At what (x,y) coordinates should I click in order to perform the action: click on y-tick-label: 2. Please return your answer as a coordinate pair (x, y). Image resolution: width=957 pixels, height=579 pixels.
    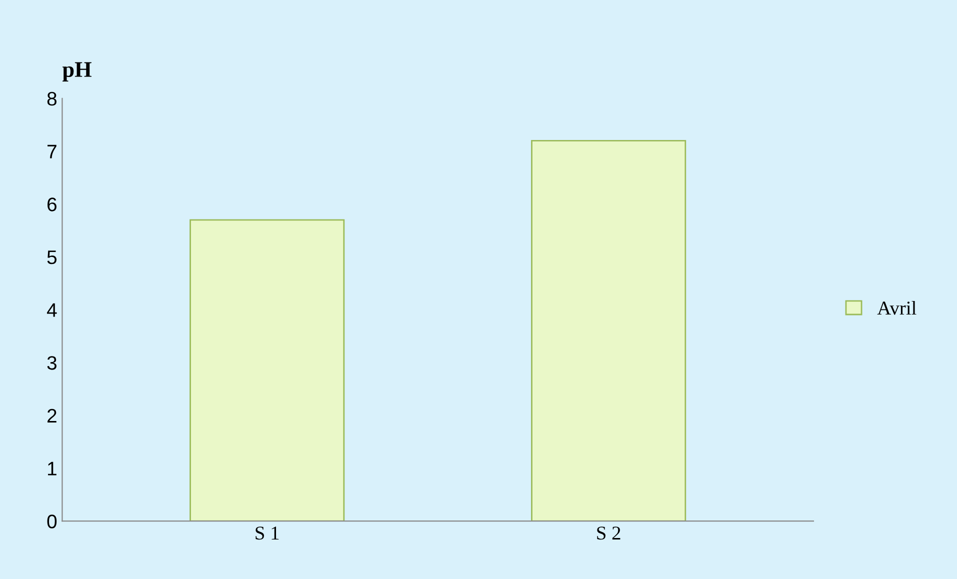
    Looking at the image, I should click on (52, 415).